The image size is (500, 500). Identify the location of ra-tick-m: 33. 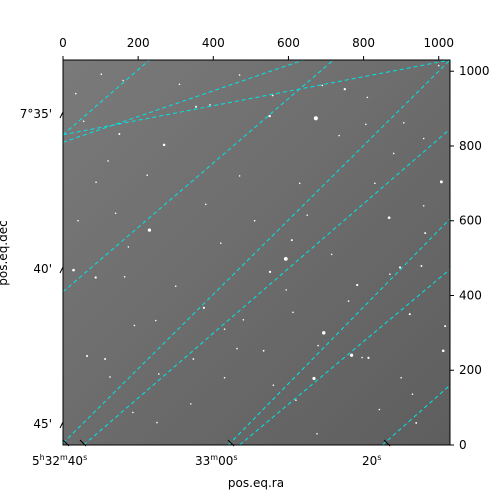
(202, 461).